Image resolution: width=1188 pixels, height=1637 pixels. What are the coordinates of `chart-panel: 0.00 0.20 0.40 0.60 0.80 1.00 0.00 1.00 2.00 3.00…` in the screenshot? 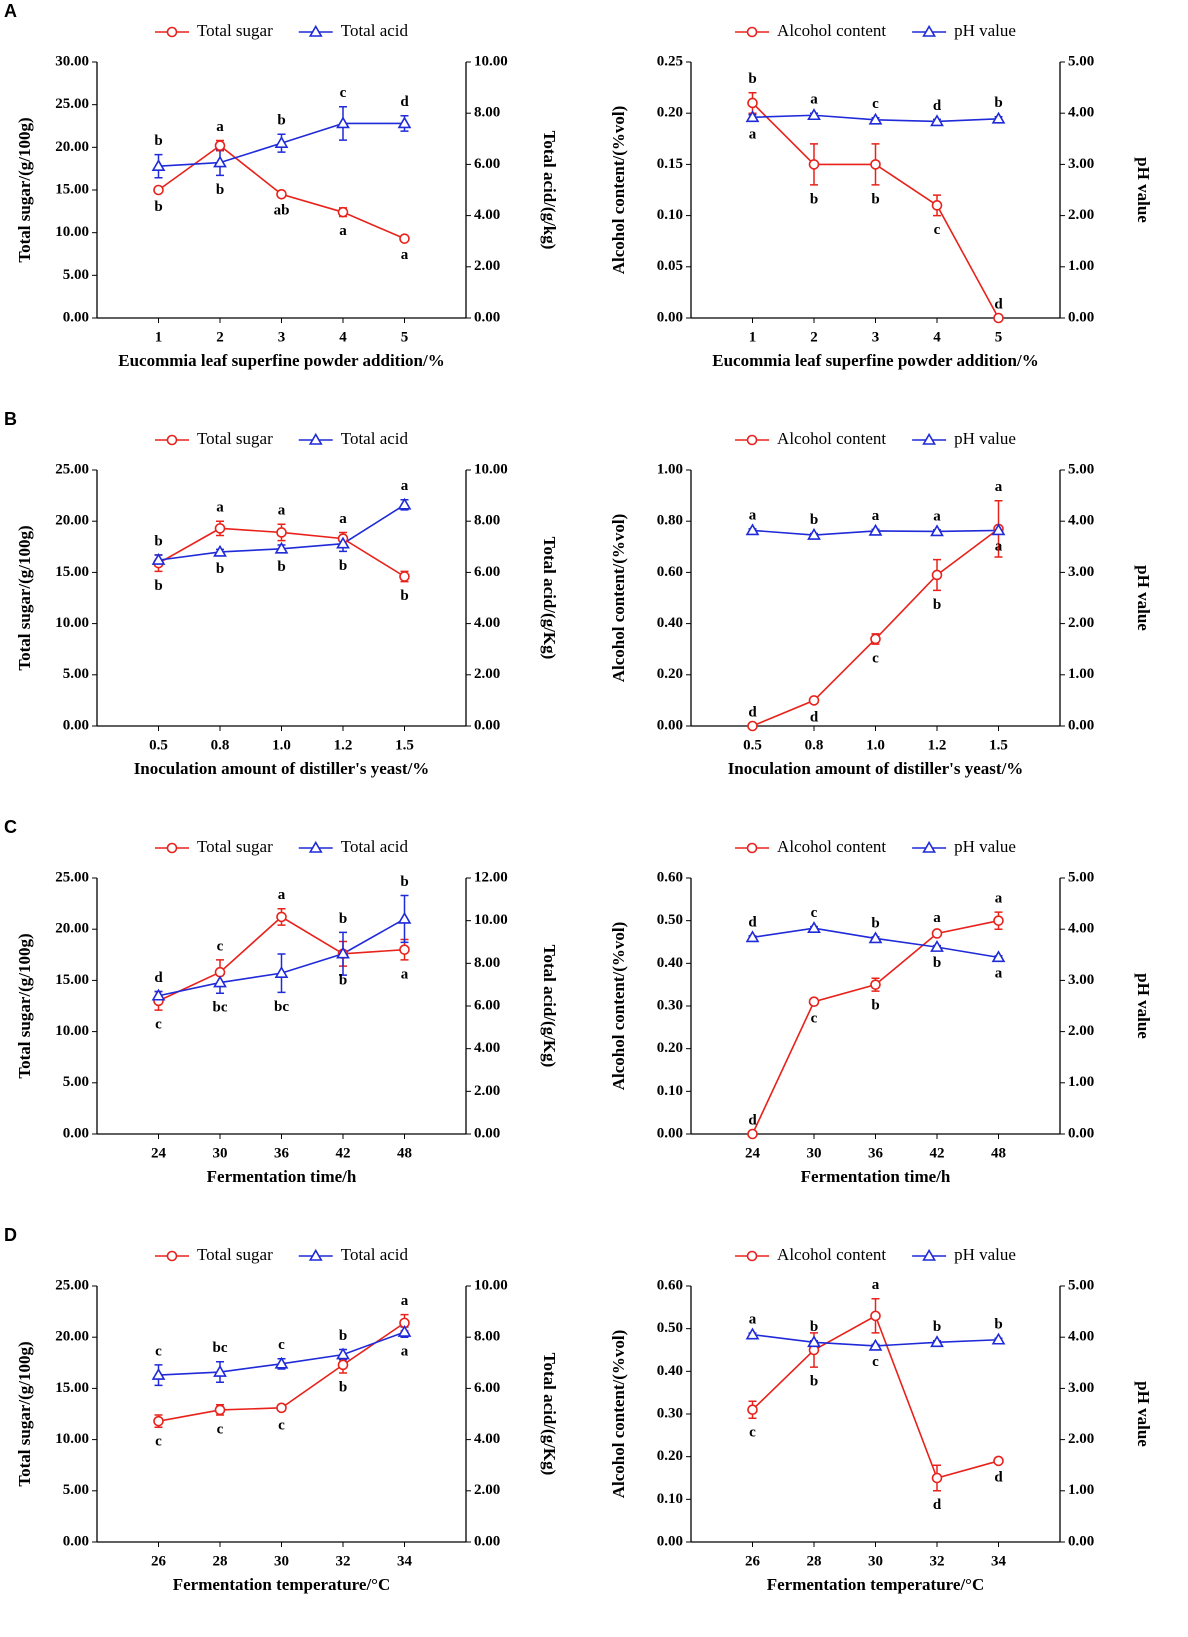 It's located at (881, 603).